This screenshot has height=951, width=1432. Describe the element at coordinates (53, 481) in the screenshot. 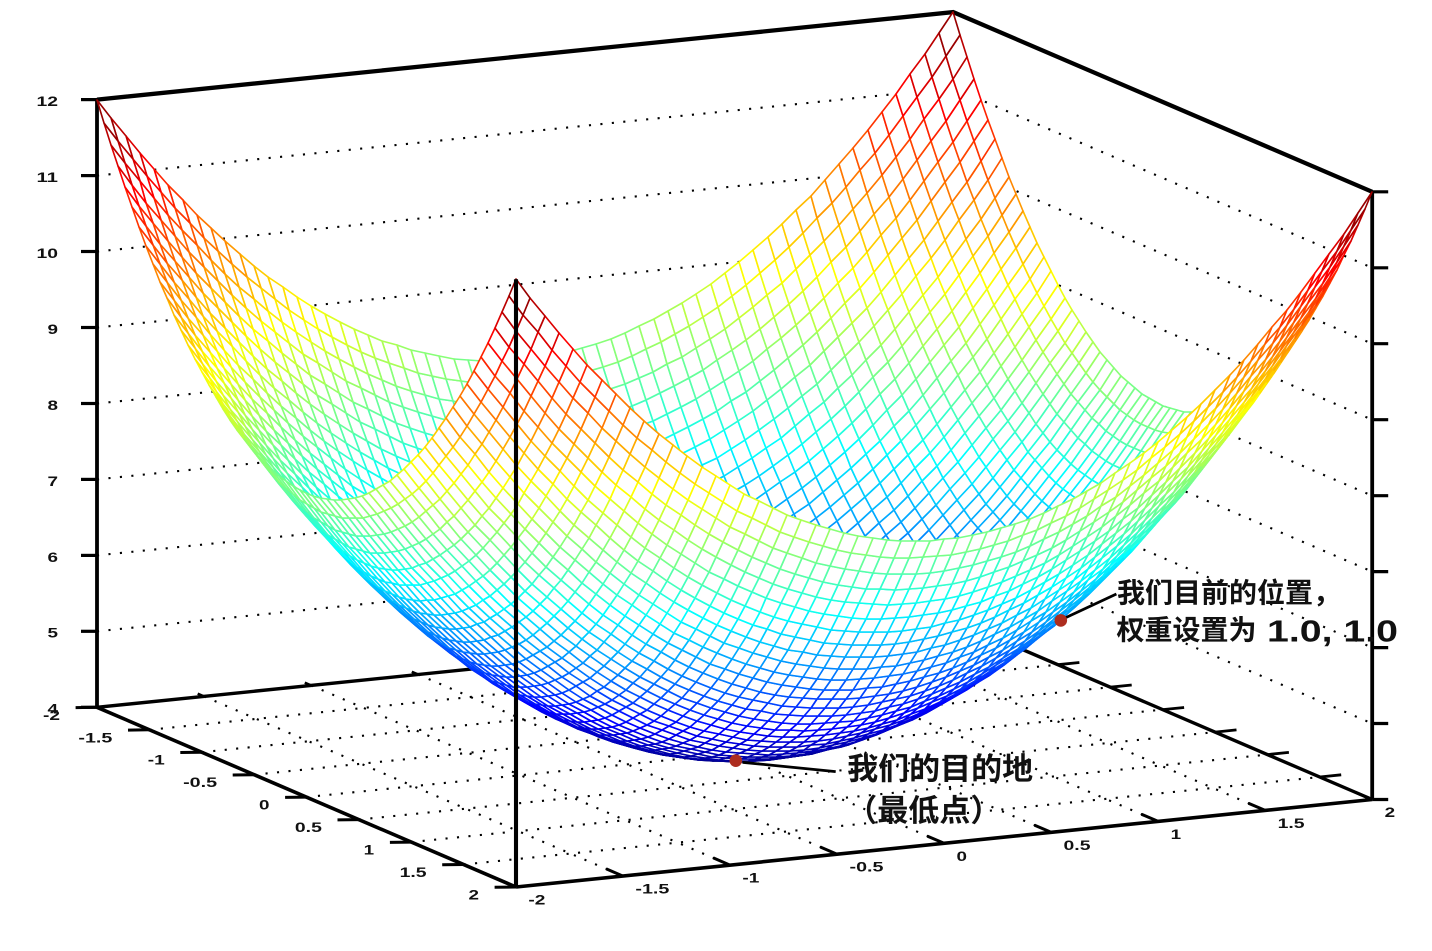

I see `svg-text: 7` at that location.